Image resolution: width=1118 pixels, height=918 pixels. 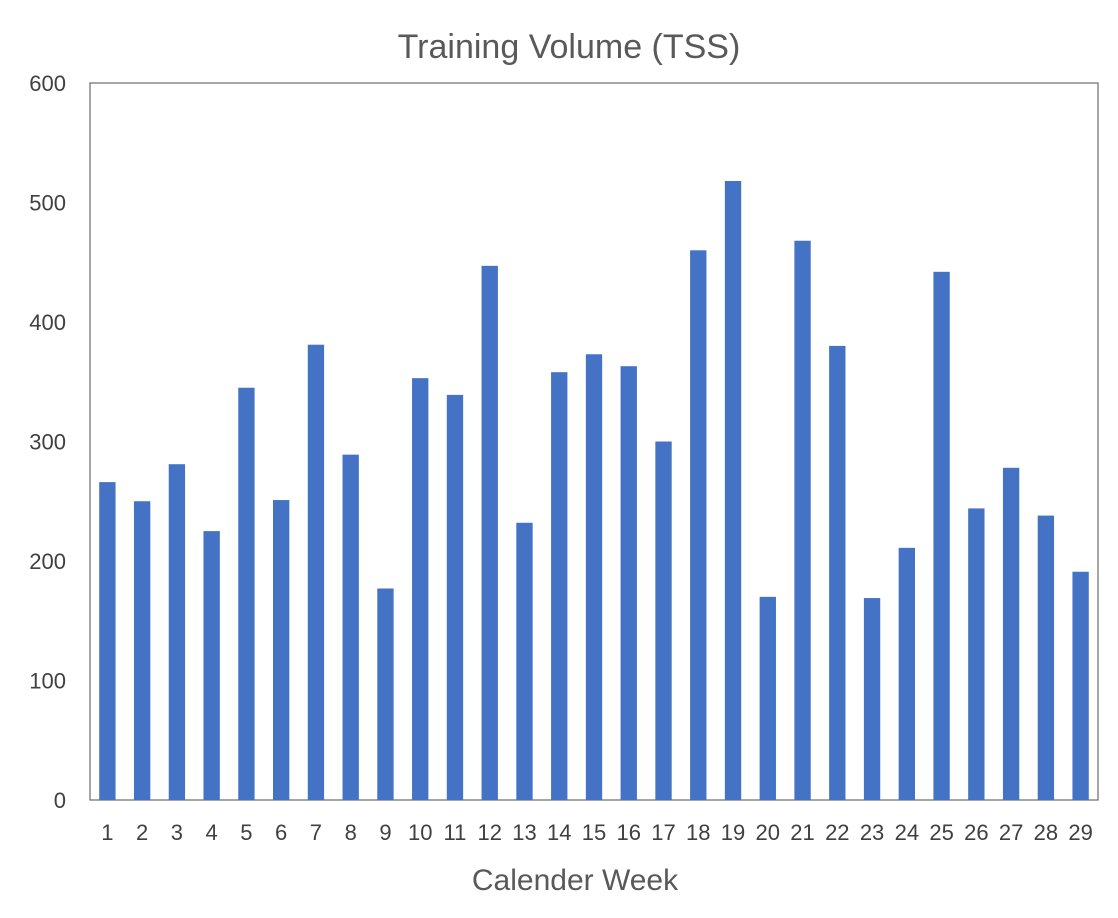 I want to click on x-tick-label: 26, so click(x=976, y=832).